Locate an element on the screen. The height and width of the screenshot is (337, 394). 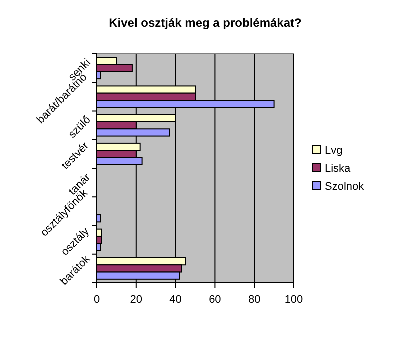
legend-label: Lvg is located at coordinates (334, 151).